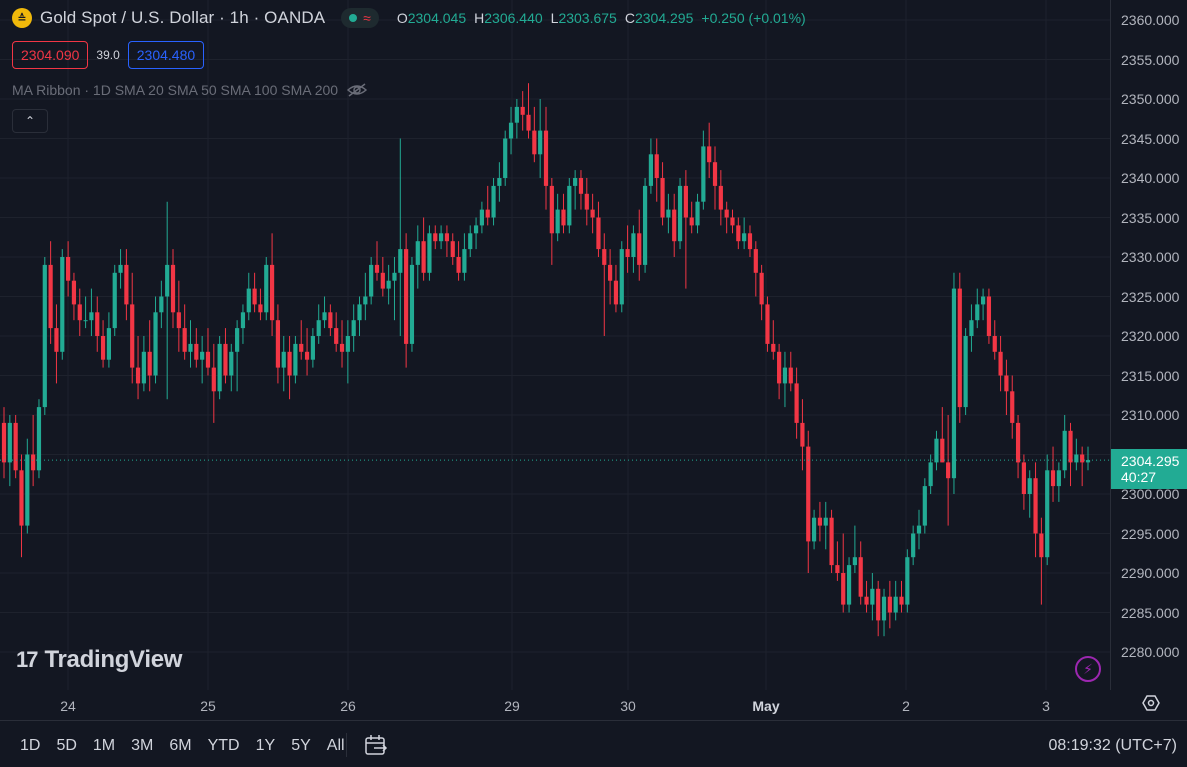 The image size is (1187, 767). What do you see at coordinates (1088, 669) in the screenshot?
I see `lightning-icon: ⚡` at bounding box center [1088, 669].